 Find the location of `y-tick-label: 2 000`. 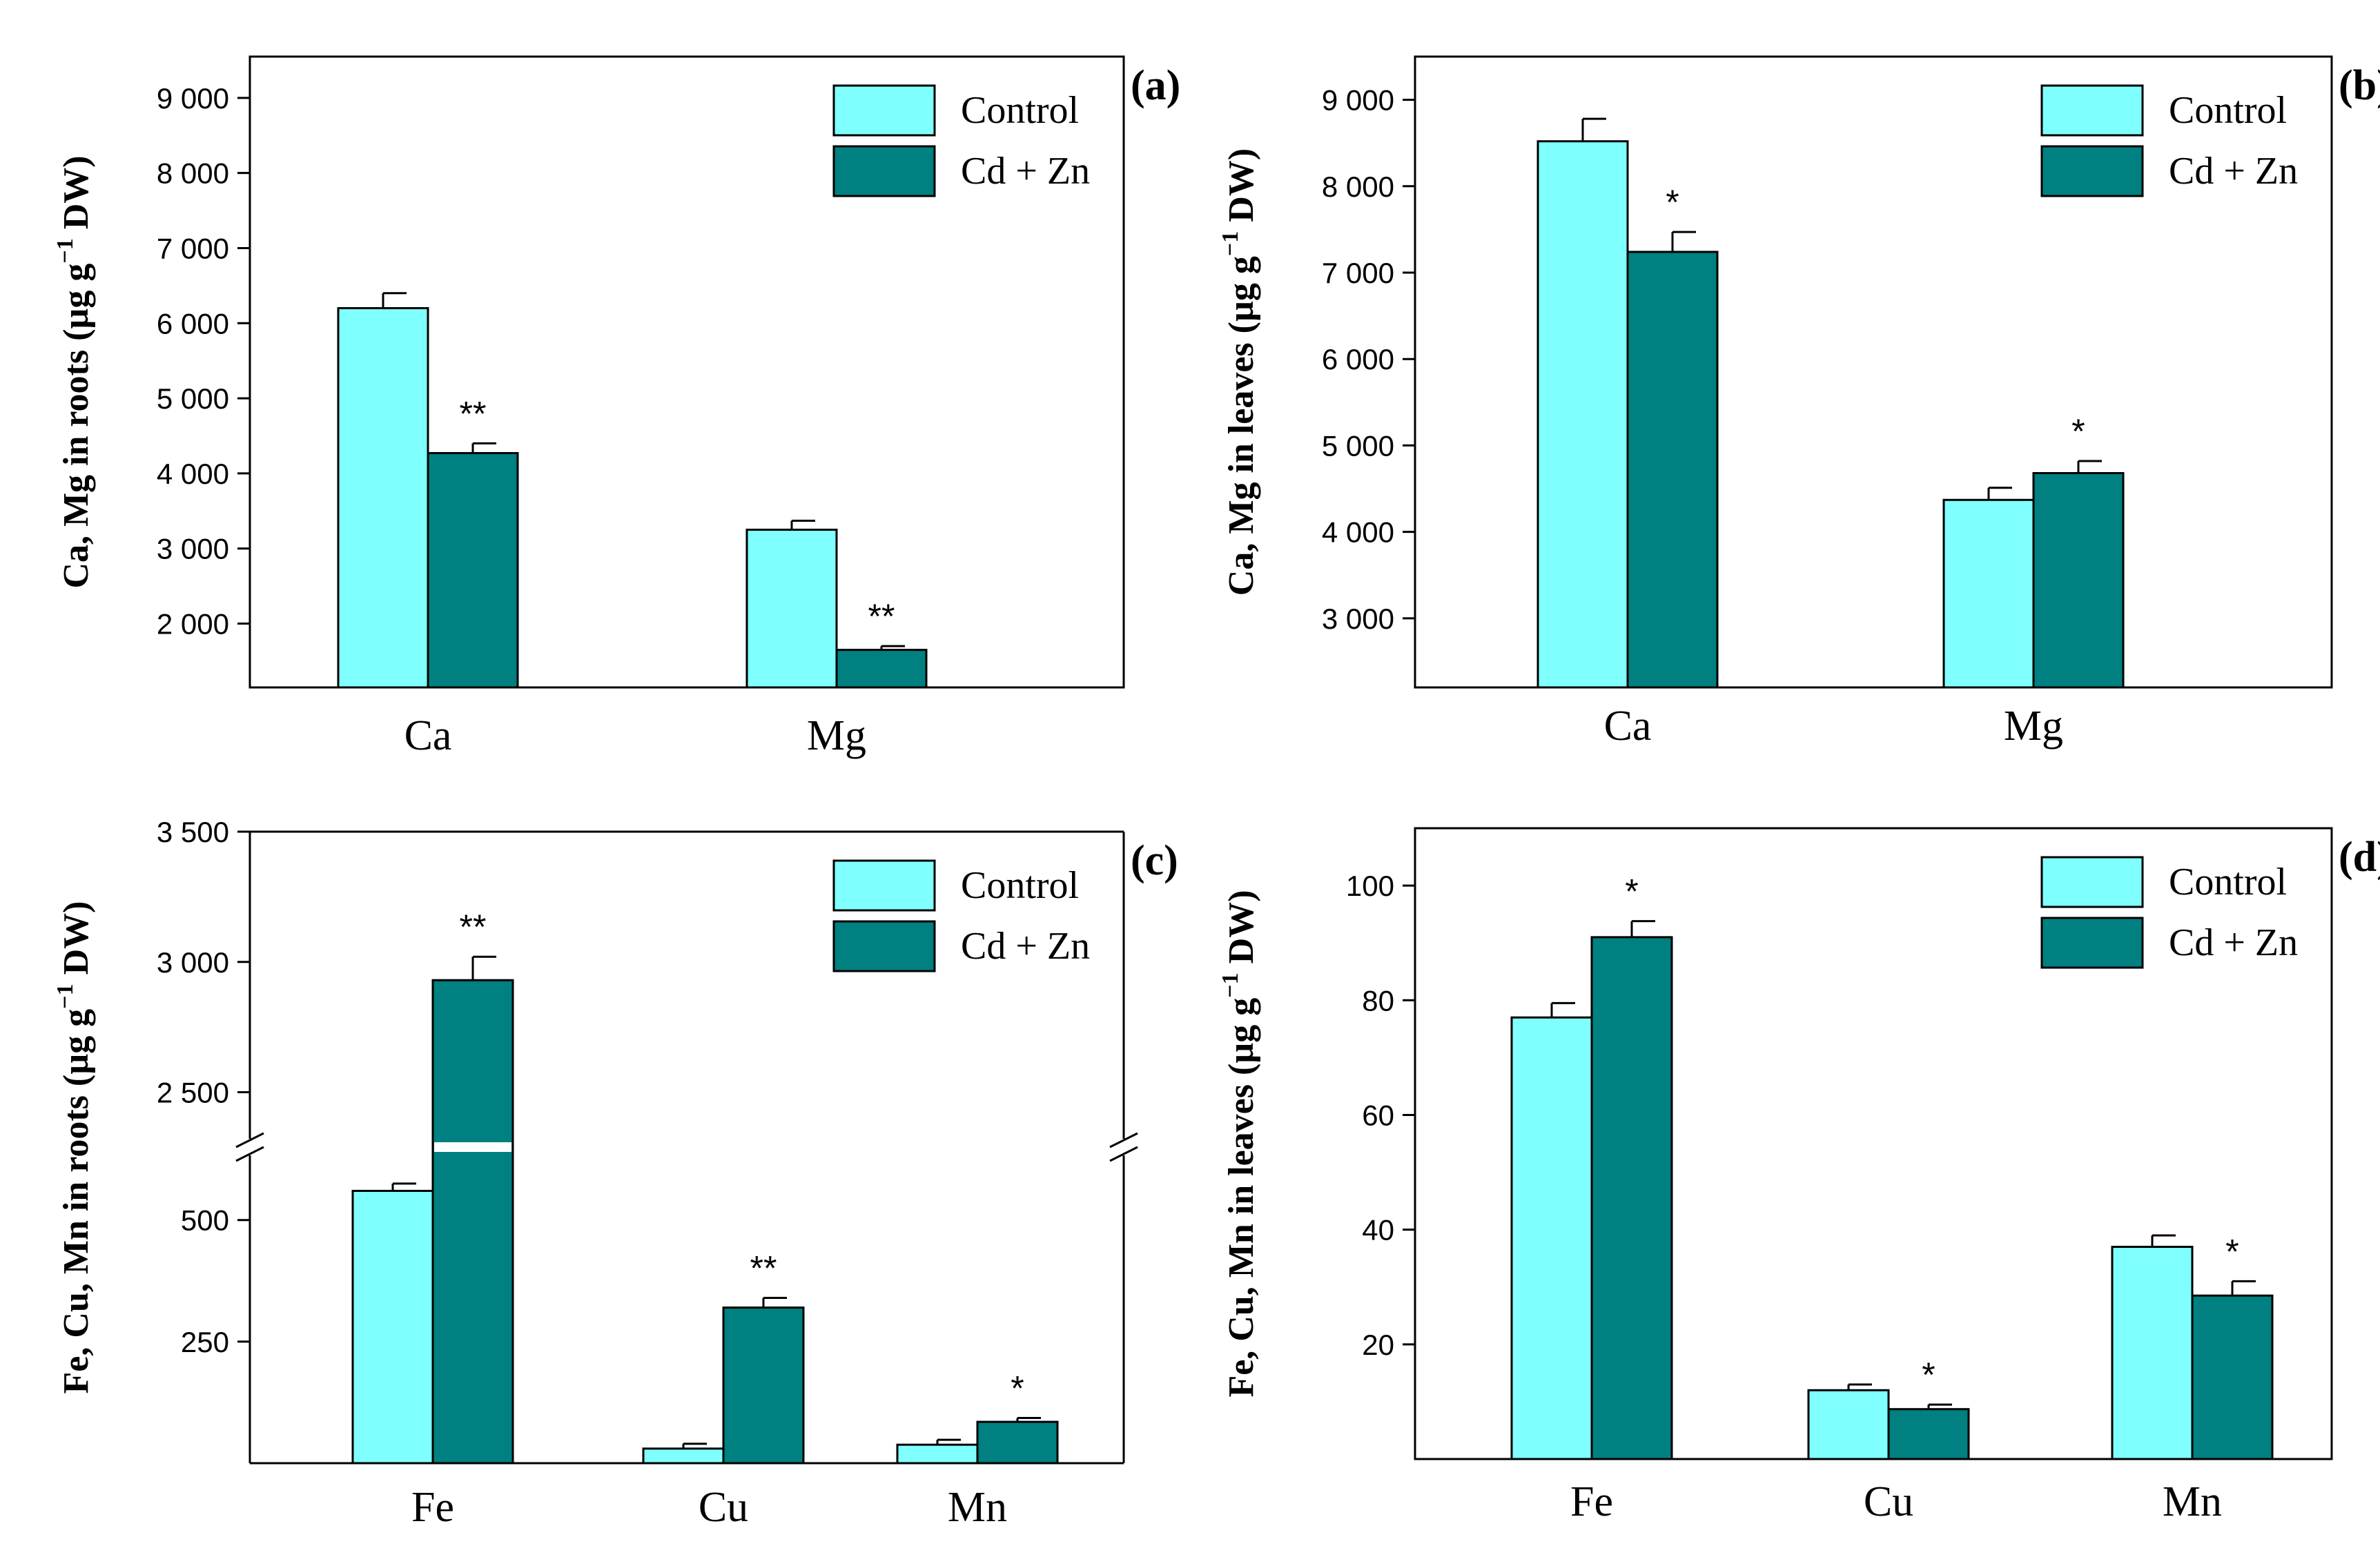

y-tick-label: 2 000 is located at coordinates (193, 624).